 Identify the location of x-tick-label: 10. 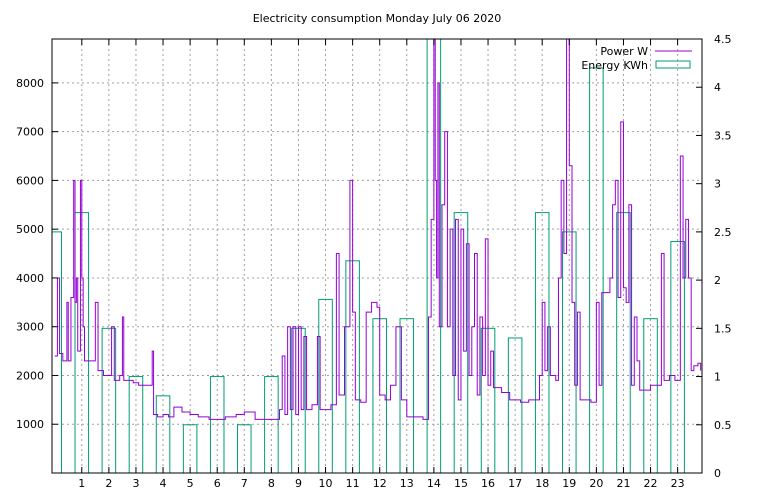
(326, 483).